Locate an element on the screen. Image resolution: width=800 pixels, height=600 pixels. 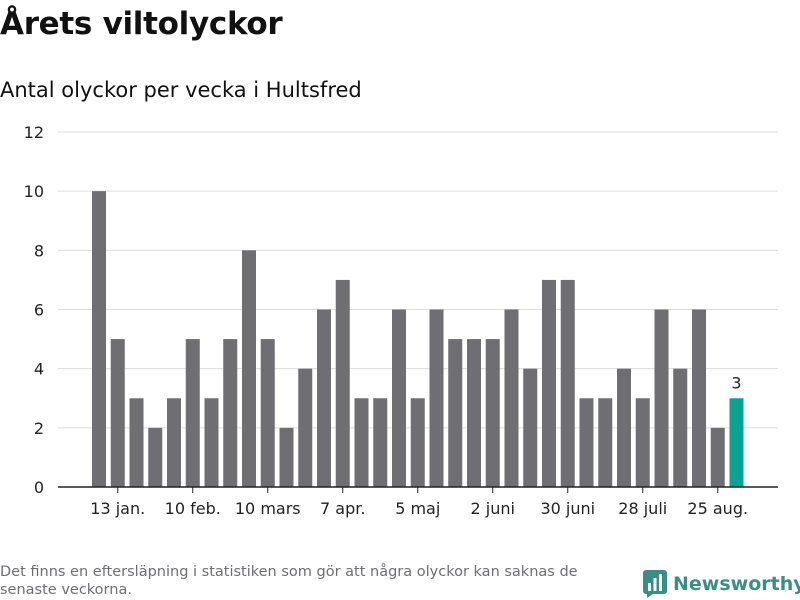
newsworthy-logo: Newsworthy is located at coordinates (721, 584).